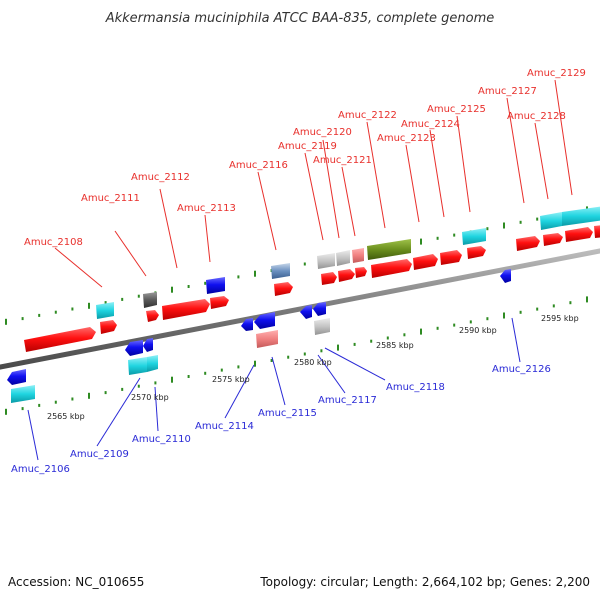 This screenshot has height=600, width=600. What do you see at coordinates (66, 416) in the screenshot?
I see `kbp-label: 2565 kbp` at bounding box center [66, 416].